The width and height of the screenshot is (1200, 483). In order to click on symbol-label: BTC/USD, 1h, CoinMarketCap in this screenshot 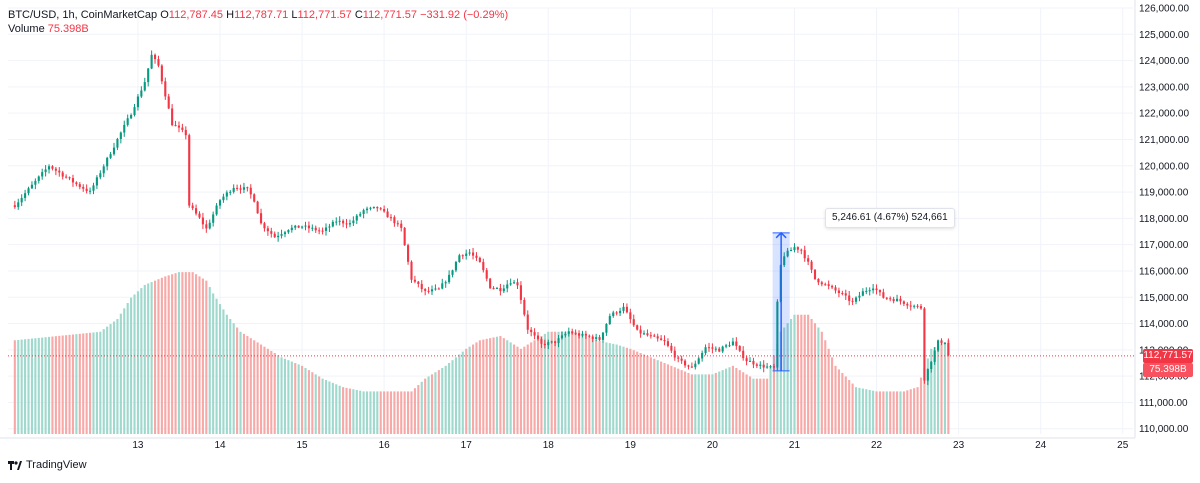, I will do `click(83, 15)`.